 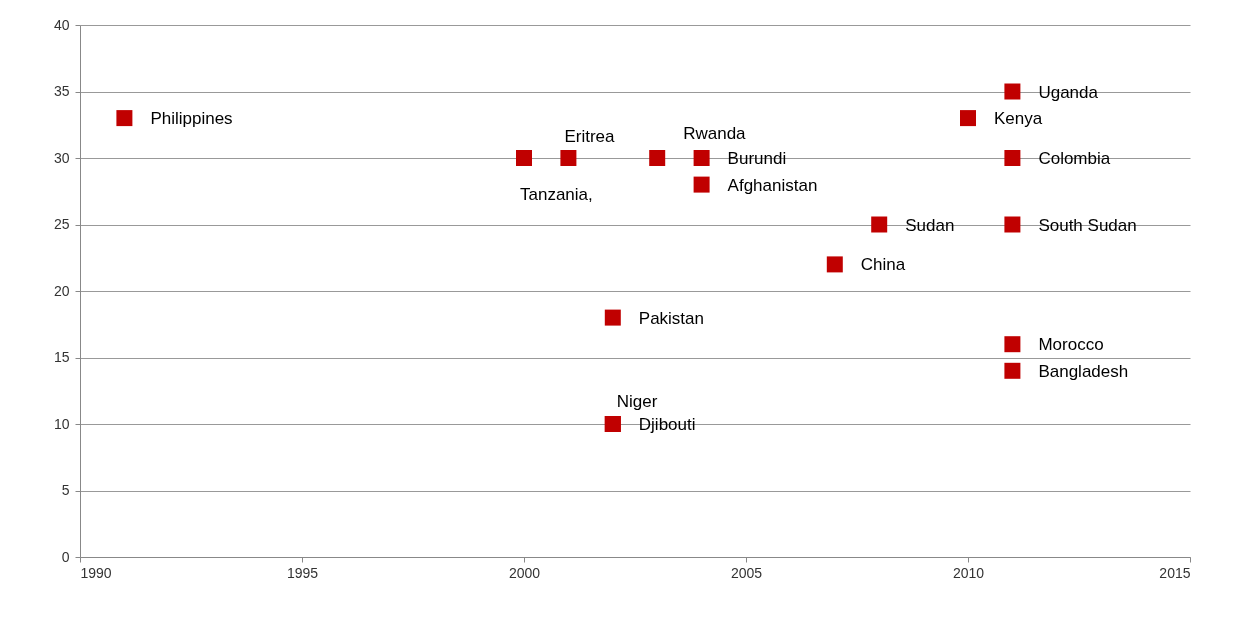 I want to click on y-tick-label: 20, so click(x=61, y=290).